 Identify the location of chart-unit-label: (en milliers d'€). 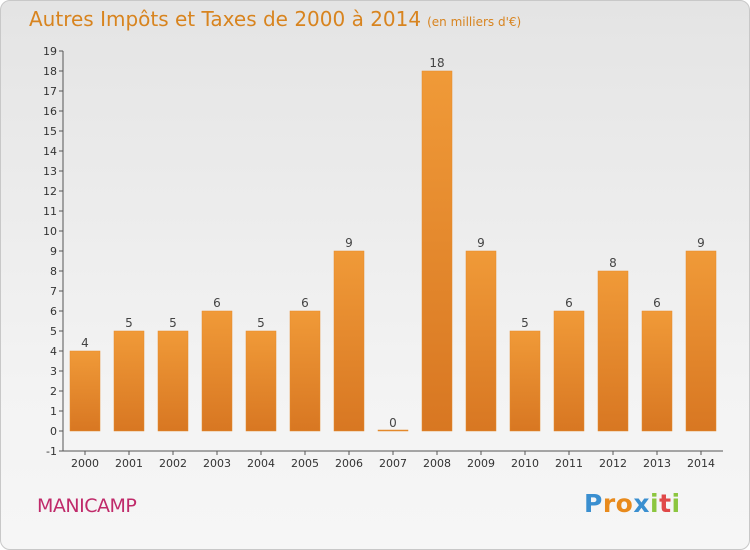
(474, 22).